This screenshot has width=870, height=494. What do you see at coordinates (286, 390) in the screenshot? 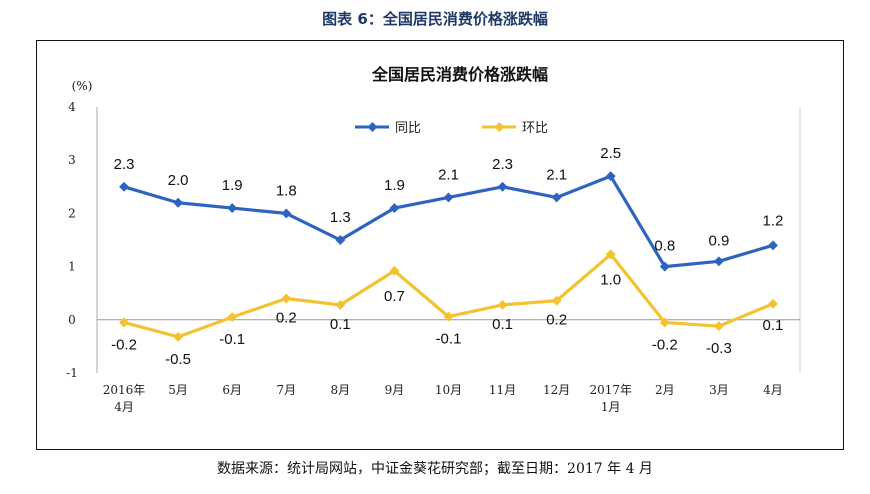
I see `x-tick-label: 7月` at bounding box center [286, 390].